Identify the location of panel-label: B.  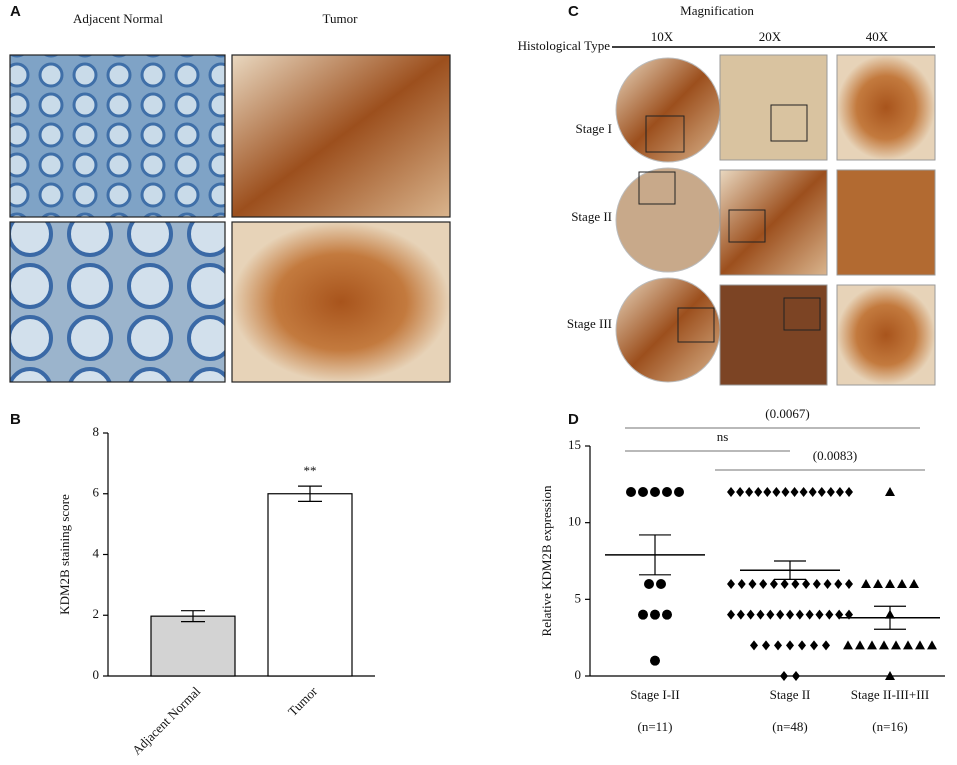
(15, 419).